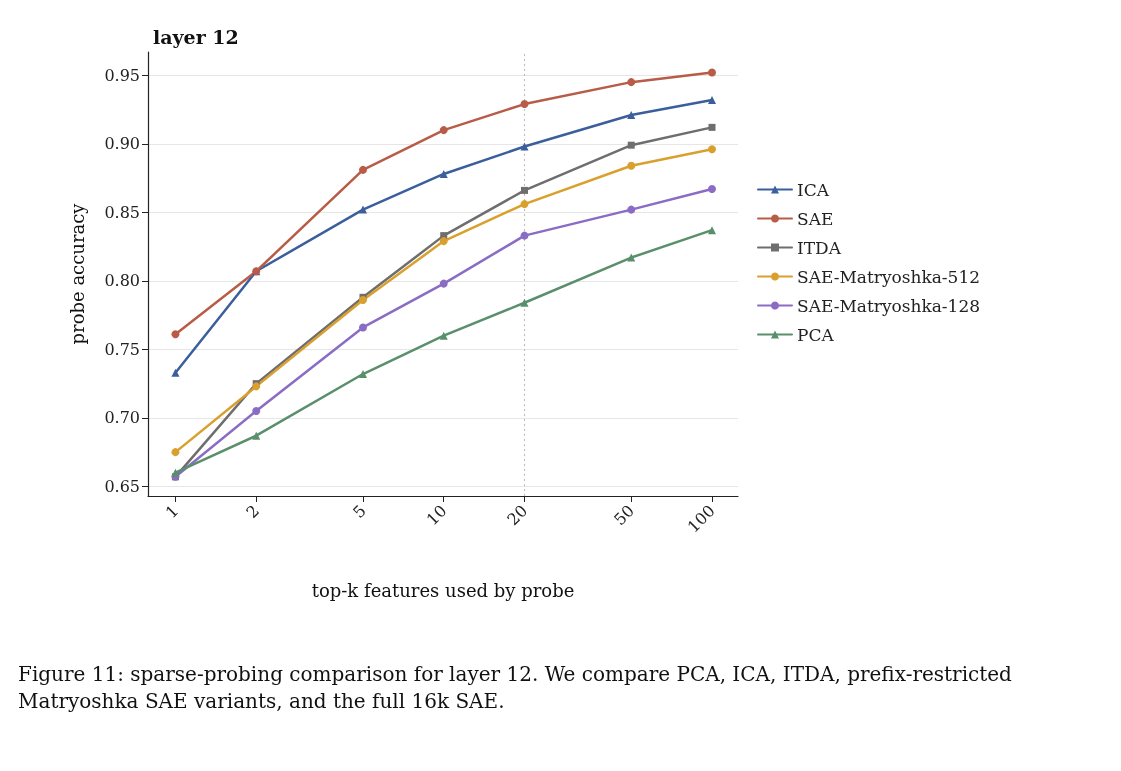  Describe the element at coordinates (518, 687) in the screenshot. I see `caption: Figure 11: sparse-probing comparison for layer 12. We compare PCA, ICA, ITDA, prefix-restricted Matryoshka SAE variants, and the full 16k SAE.` at that location.